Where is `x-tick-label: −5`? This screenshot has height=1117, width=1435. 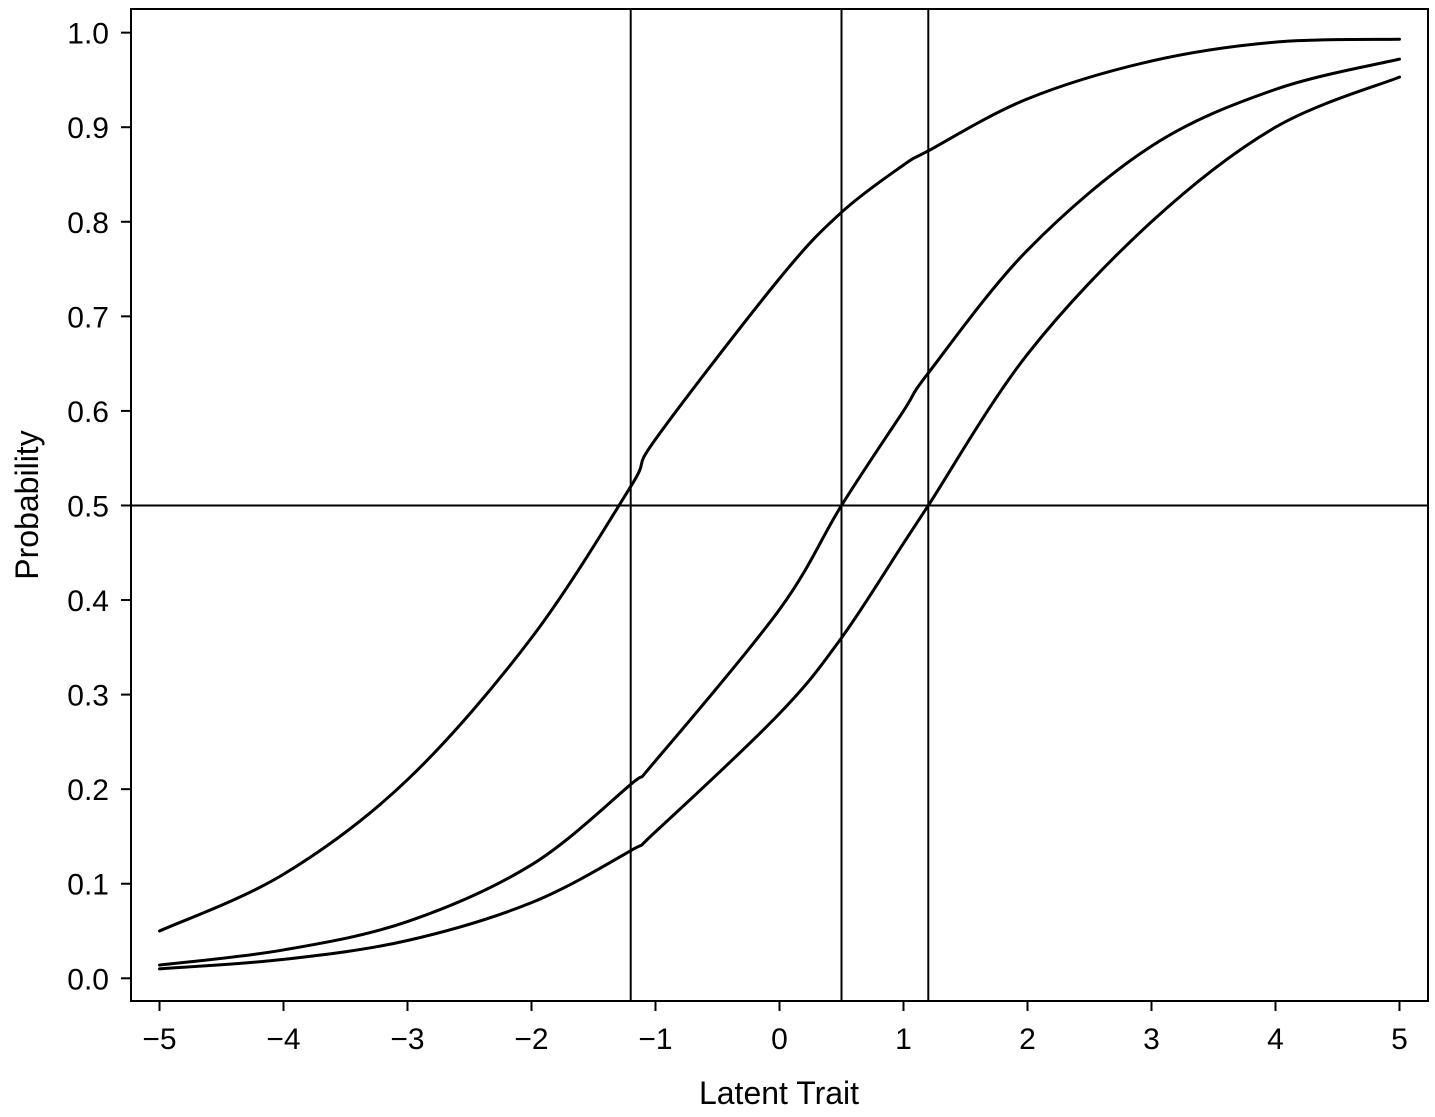 x-tick-label: −5 is located at coordinates (159, 1039).